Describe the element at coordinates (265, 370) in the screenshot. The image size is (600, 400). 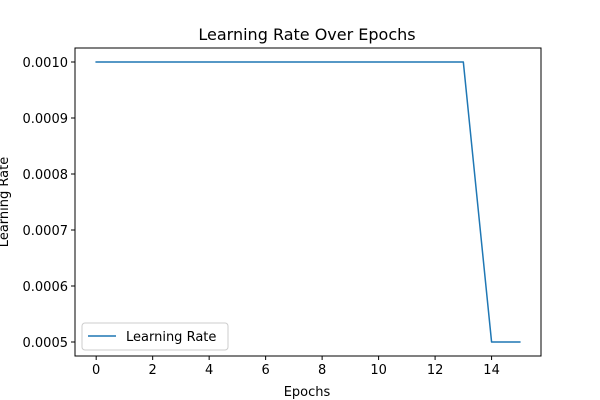
I see `x-tick-label: 6` at that location.